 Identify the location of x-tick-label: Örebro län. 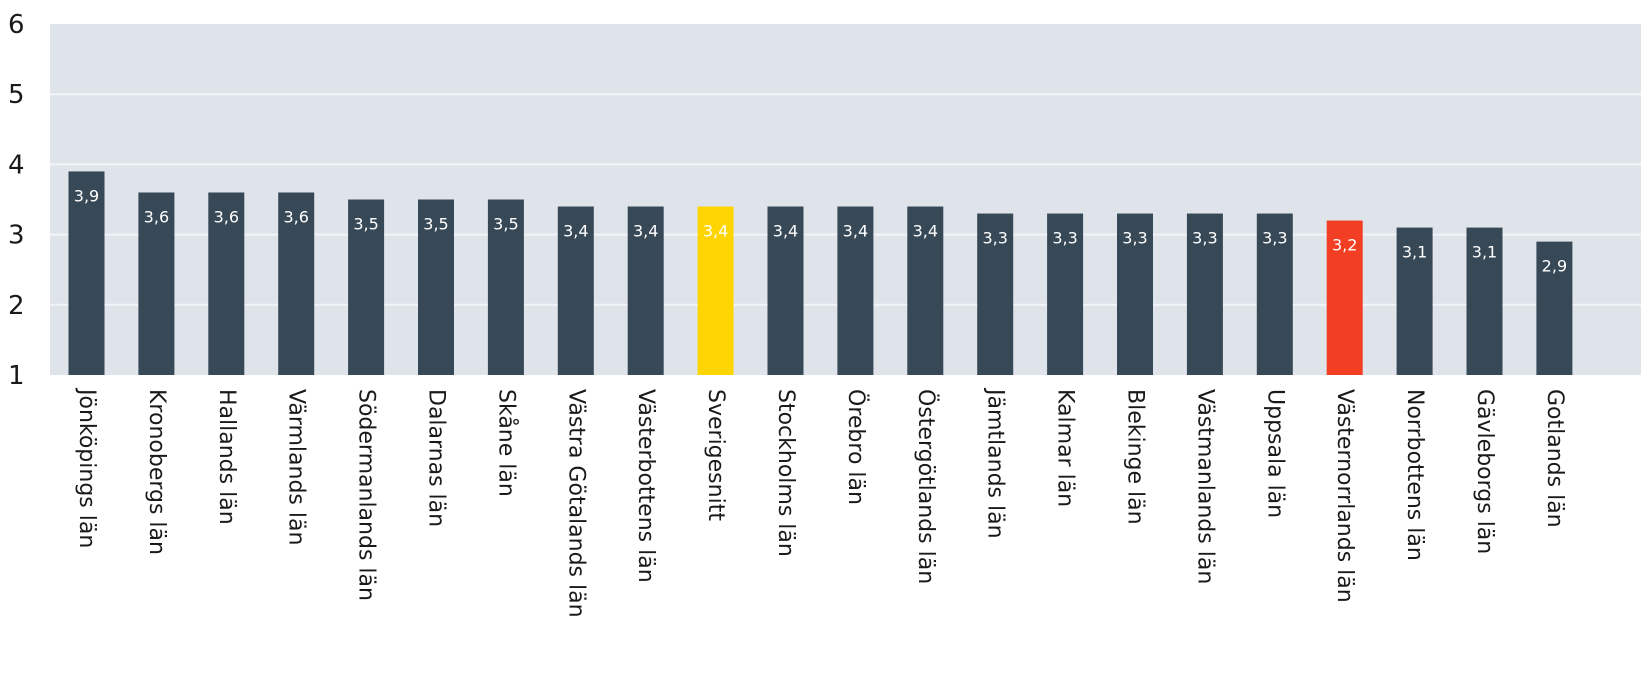
(856, 447).